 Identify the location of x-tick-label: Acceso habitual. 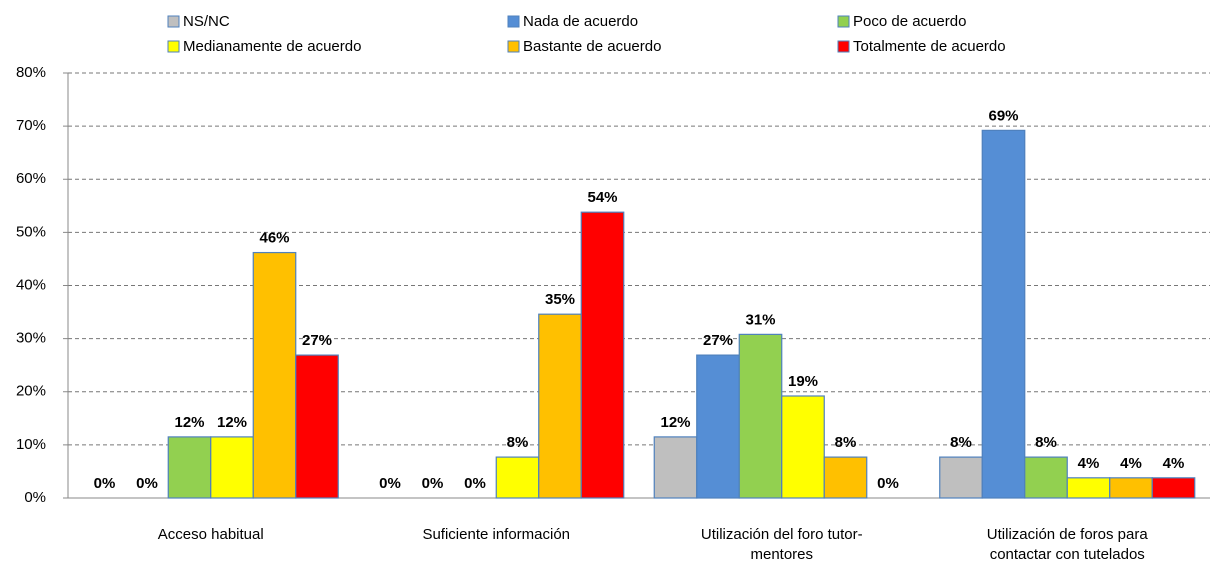
(210, 534).